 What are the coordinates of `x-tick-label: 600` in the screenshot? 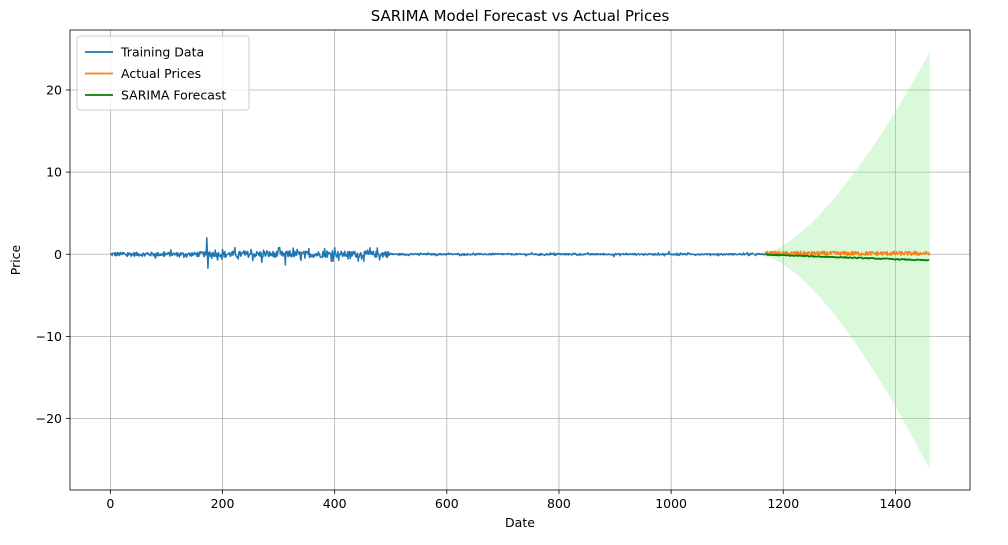 It's located at (447, 503).